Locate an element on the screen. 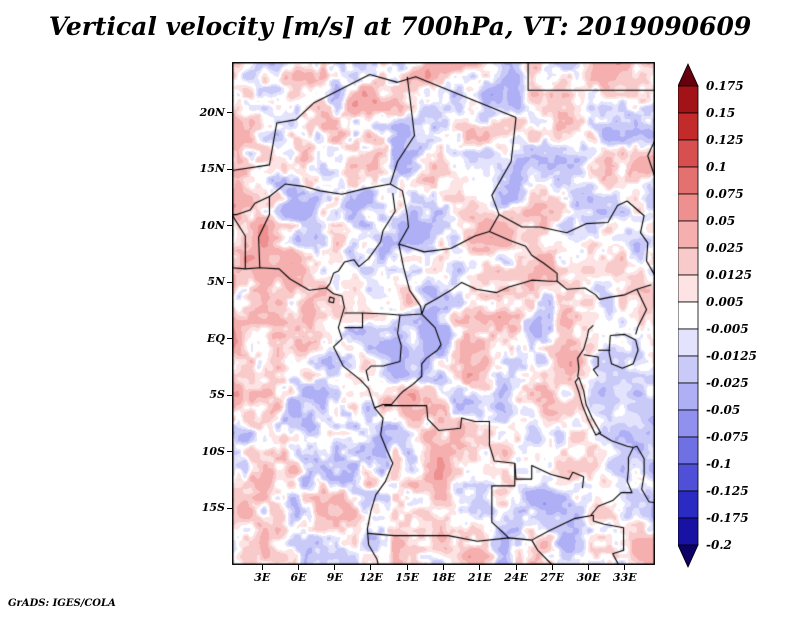  colorbar-label: 0.05 is located at coordinates (721, 221).